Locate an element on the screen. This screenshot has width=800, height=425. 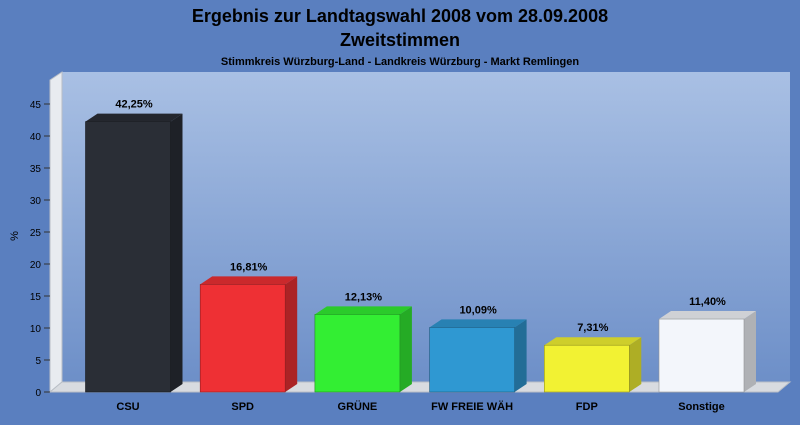
bar-group: 42,25% is located at coordinates (134, 246).